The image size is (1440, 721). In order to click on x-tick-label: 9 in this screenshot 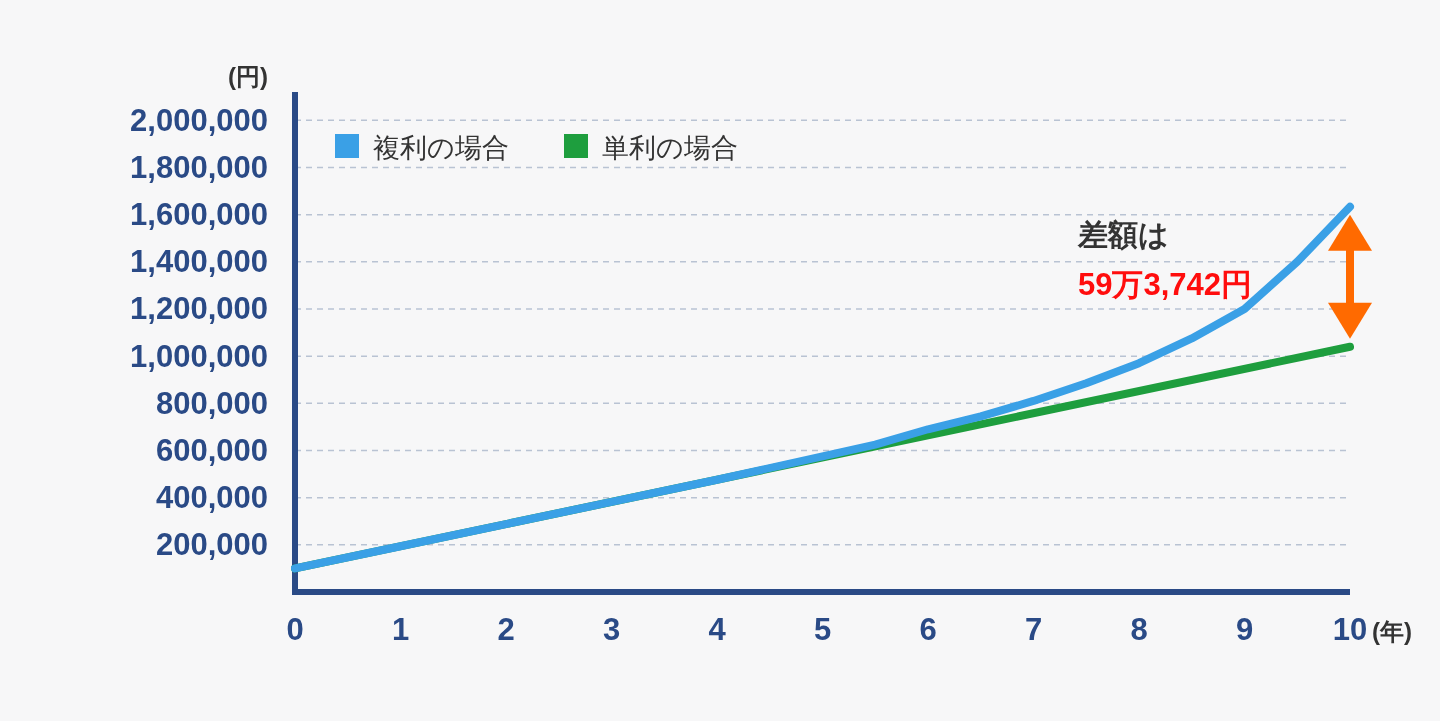, I will do `click(1244, 629)`.